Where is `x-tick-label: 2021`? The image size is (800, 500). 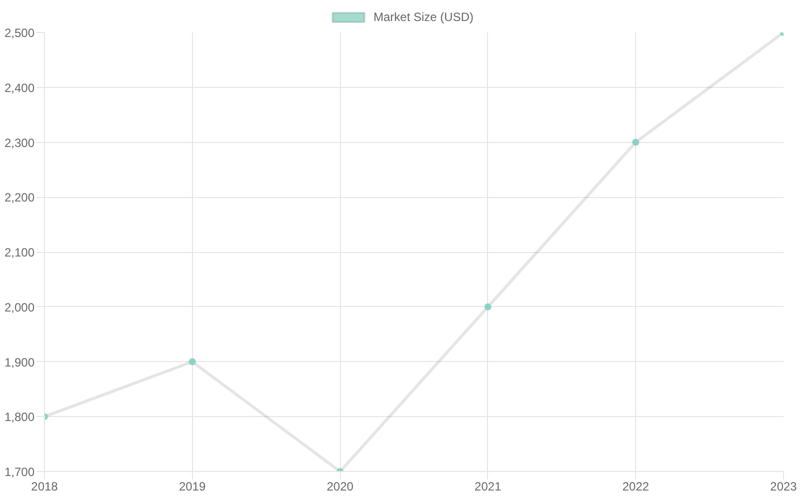 x-tick-label: 2021 is located at coordinates (488, 487).